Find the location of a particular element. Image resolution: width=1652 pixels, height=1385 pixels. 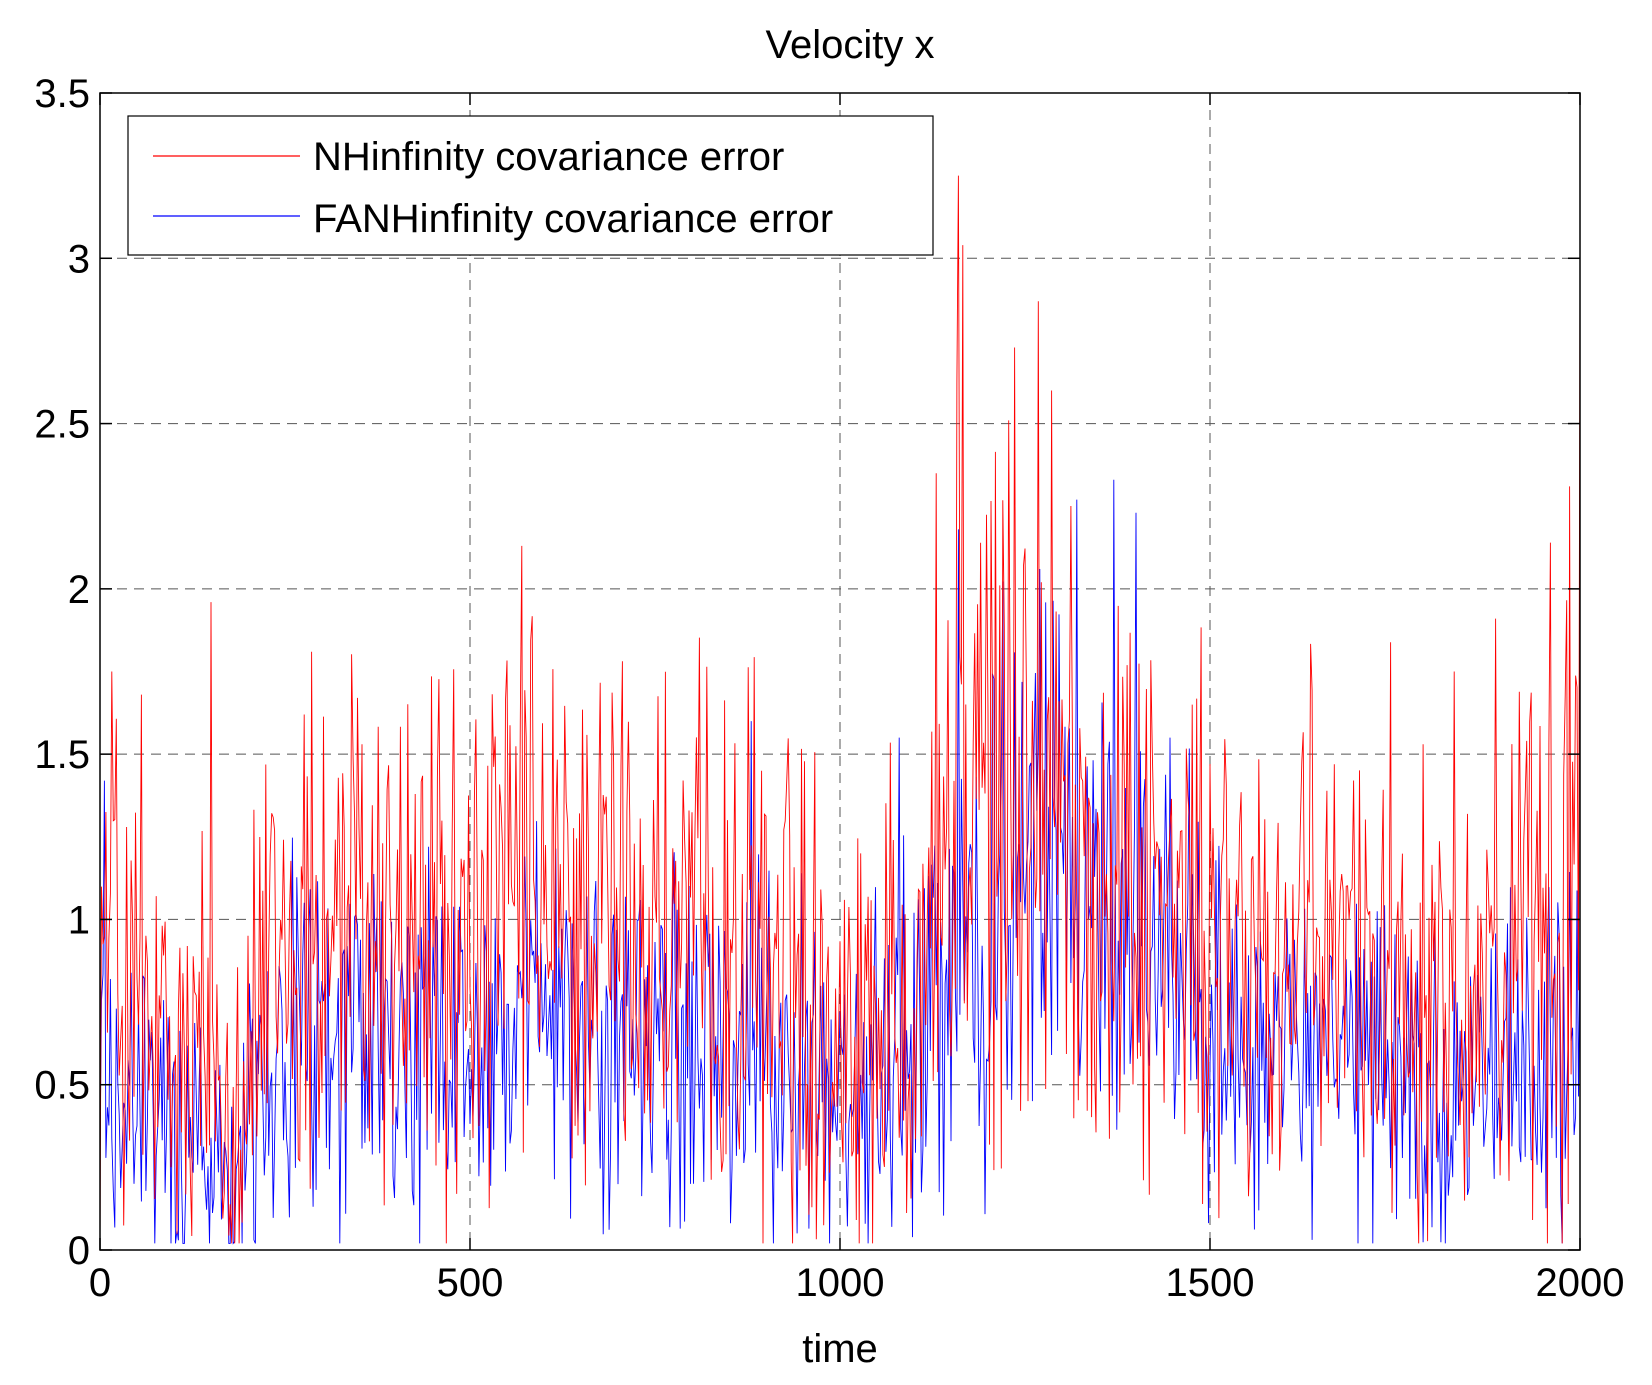

y-tick-label: 2.5 is located at coordinates (62, 425).